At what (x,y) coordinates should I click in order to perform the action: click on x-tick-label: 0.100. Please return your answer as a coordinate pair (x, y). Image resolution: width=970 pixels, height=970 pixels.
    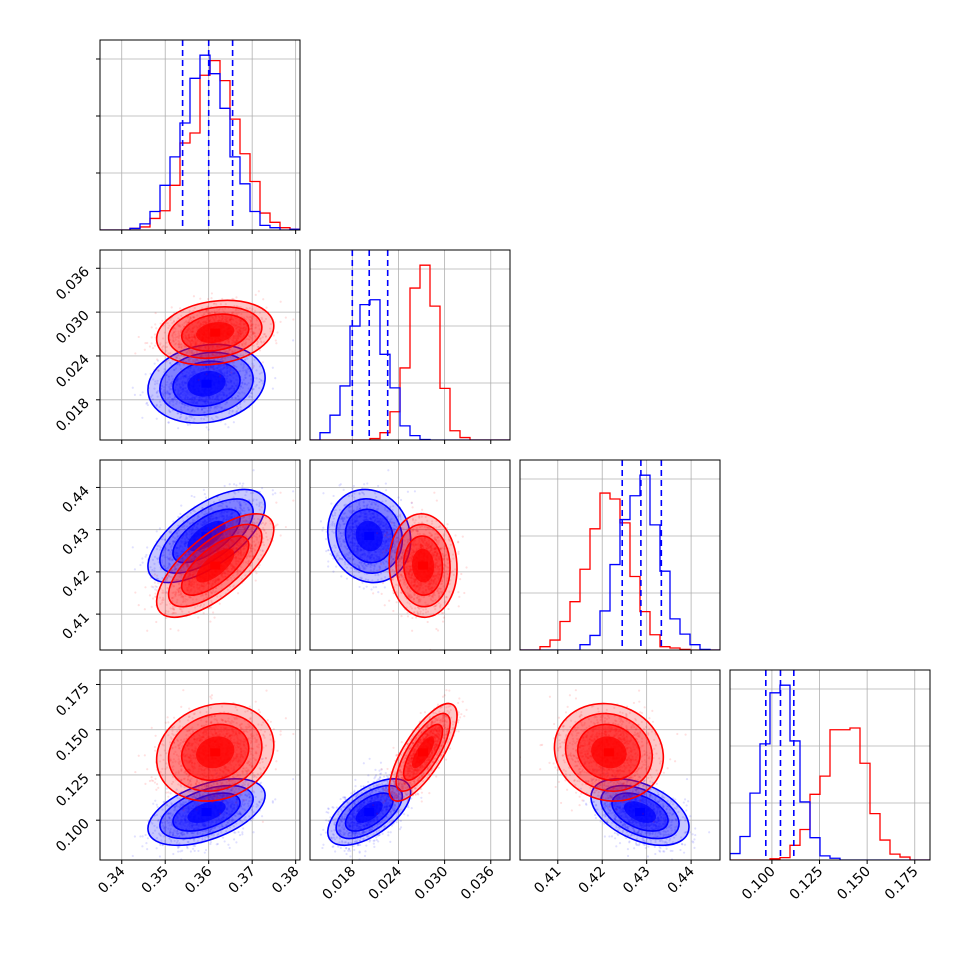
    Looking at the image, I should click on (759, 884).